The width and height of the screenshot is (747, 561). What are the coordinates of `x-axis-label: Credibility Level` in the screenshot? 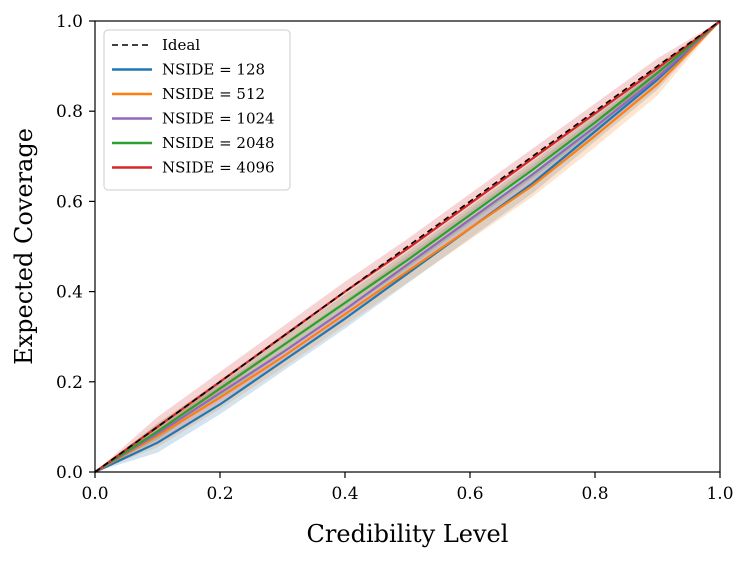 It's located at (408, 534).